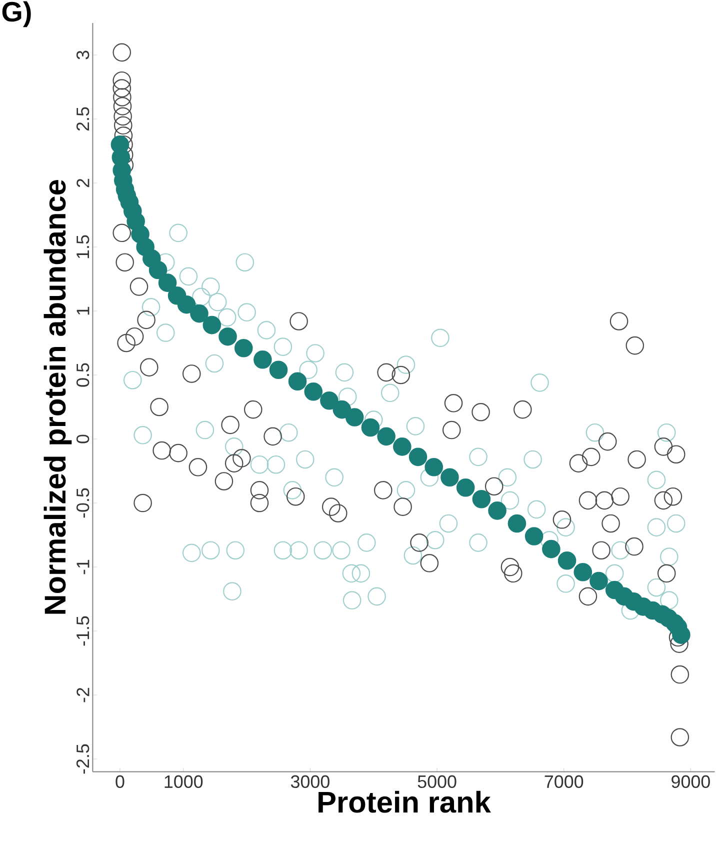 The height and width of the screenshot is (852, 716). Describe the element at coordinates (83, 503) in the screenshot. I see `y-tick-label: -0.5` at that location.